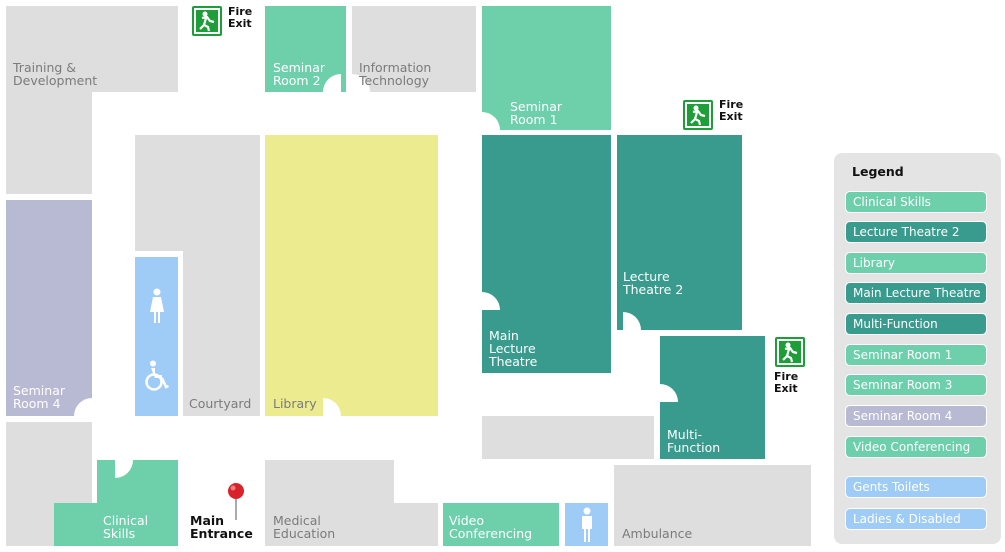 The image size is (1005, 552). What do you see at coordinates (878, 171) in the screenshot?
I see `legend-title: Legend` at bounding box center [878, 171].